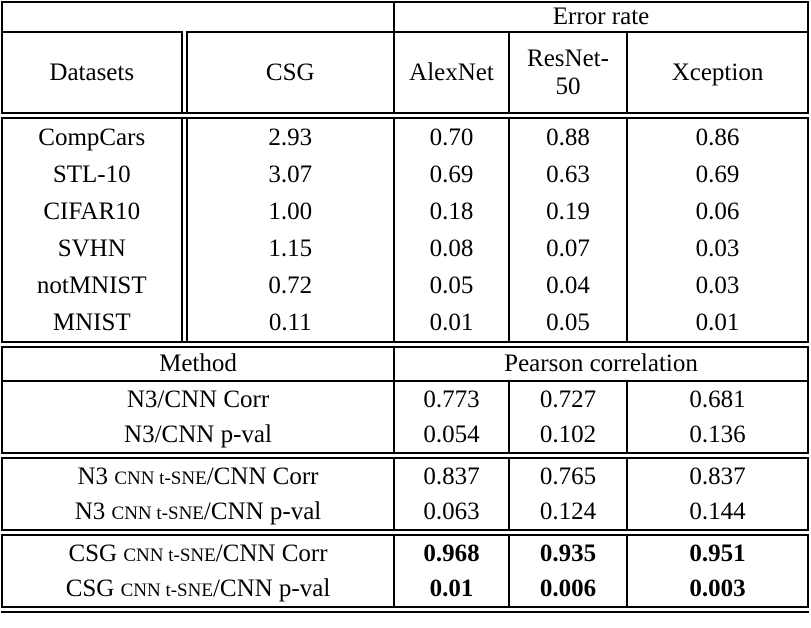  I want to click on col-header-resnet50: ResNet-50, so click(567, 75).